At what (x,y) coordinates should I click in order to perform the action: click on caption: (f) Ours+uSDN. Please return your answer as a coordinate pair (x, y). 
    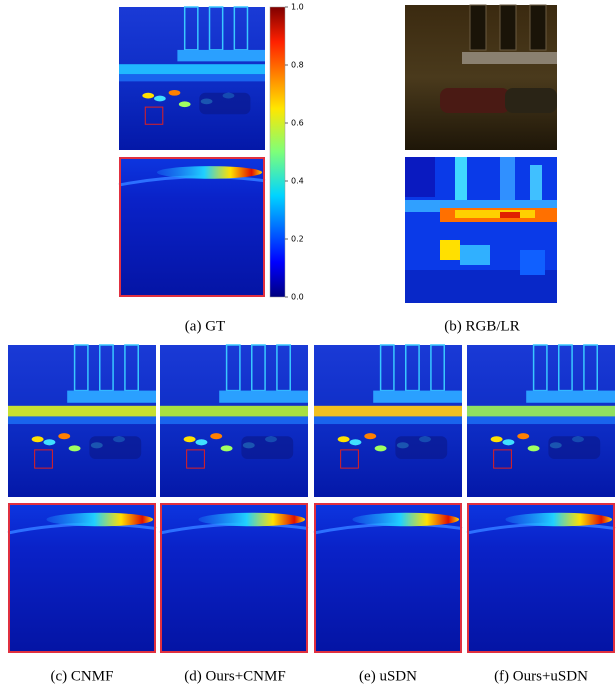
    Looking at the image, I should click on (541, 676).